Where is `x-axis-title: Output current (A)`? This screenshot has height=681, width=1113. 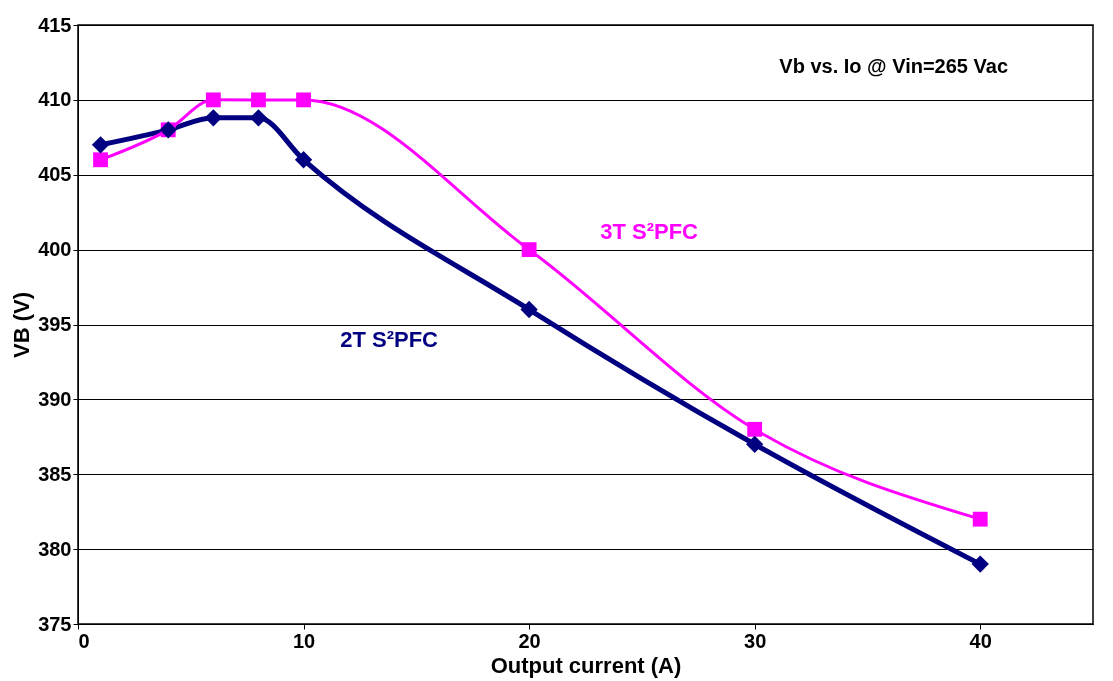
x-axis-title: Output current (A) is located at coordinates (586, 665).